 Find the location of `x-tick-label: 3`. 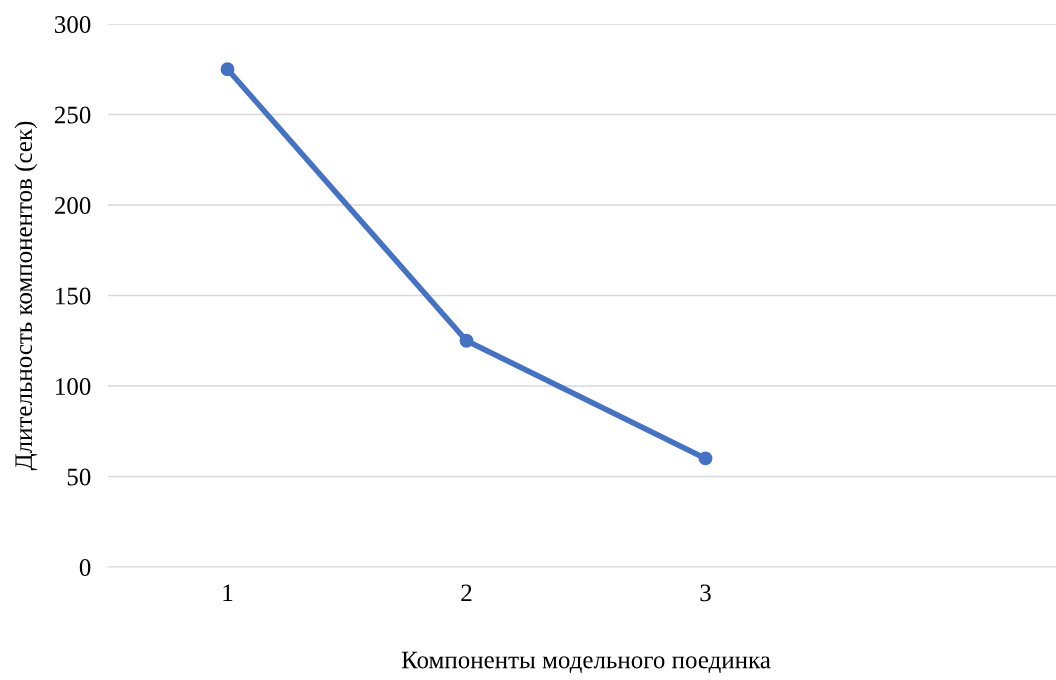

x-tick-label: 3 is located at coordinates (705, 593).